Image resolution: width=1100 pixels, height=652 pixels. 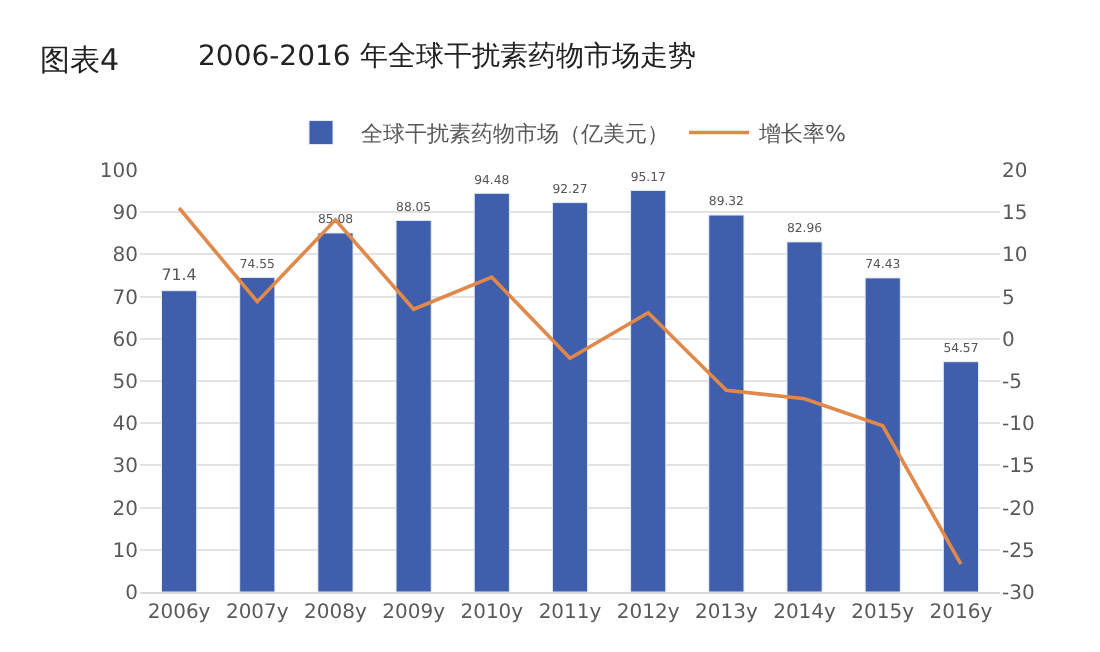 What do you see at coordinates (131, 594) in the screenshot?
I see `y-tick-label: 0` at bounding box center [131, 594].